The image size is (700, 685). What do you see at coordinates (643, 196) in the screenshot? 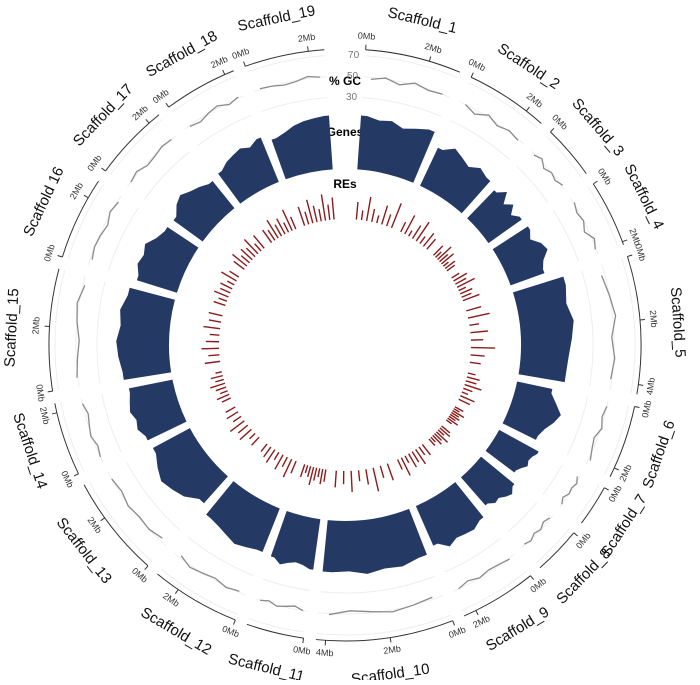
I see `scaffold-name: Scaffold_4` at bounding box center [643, 196].